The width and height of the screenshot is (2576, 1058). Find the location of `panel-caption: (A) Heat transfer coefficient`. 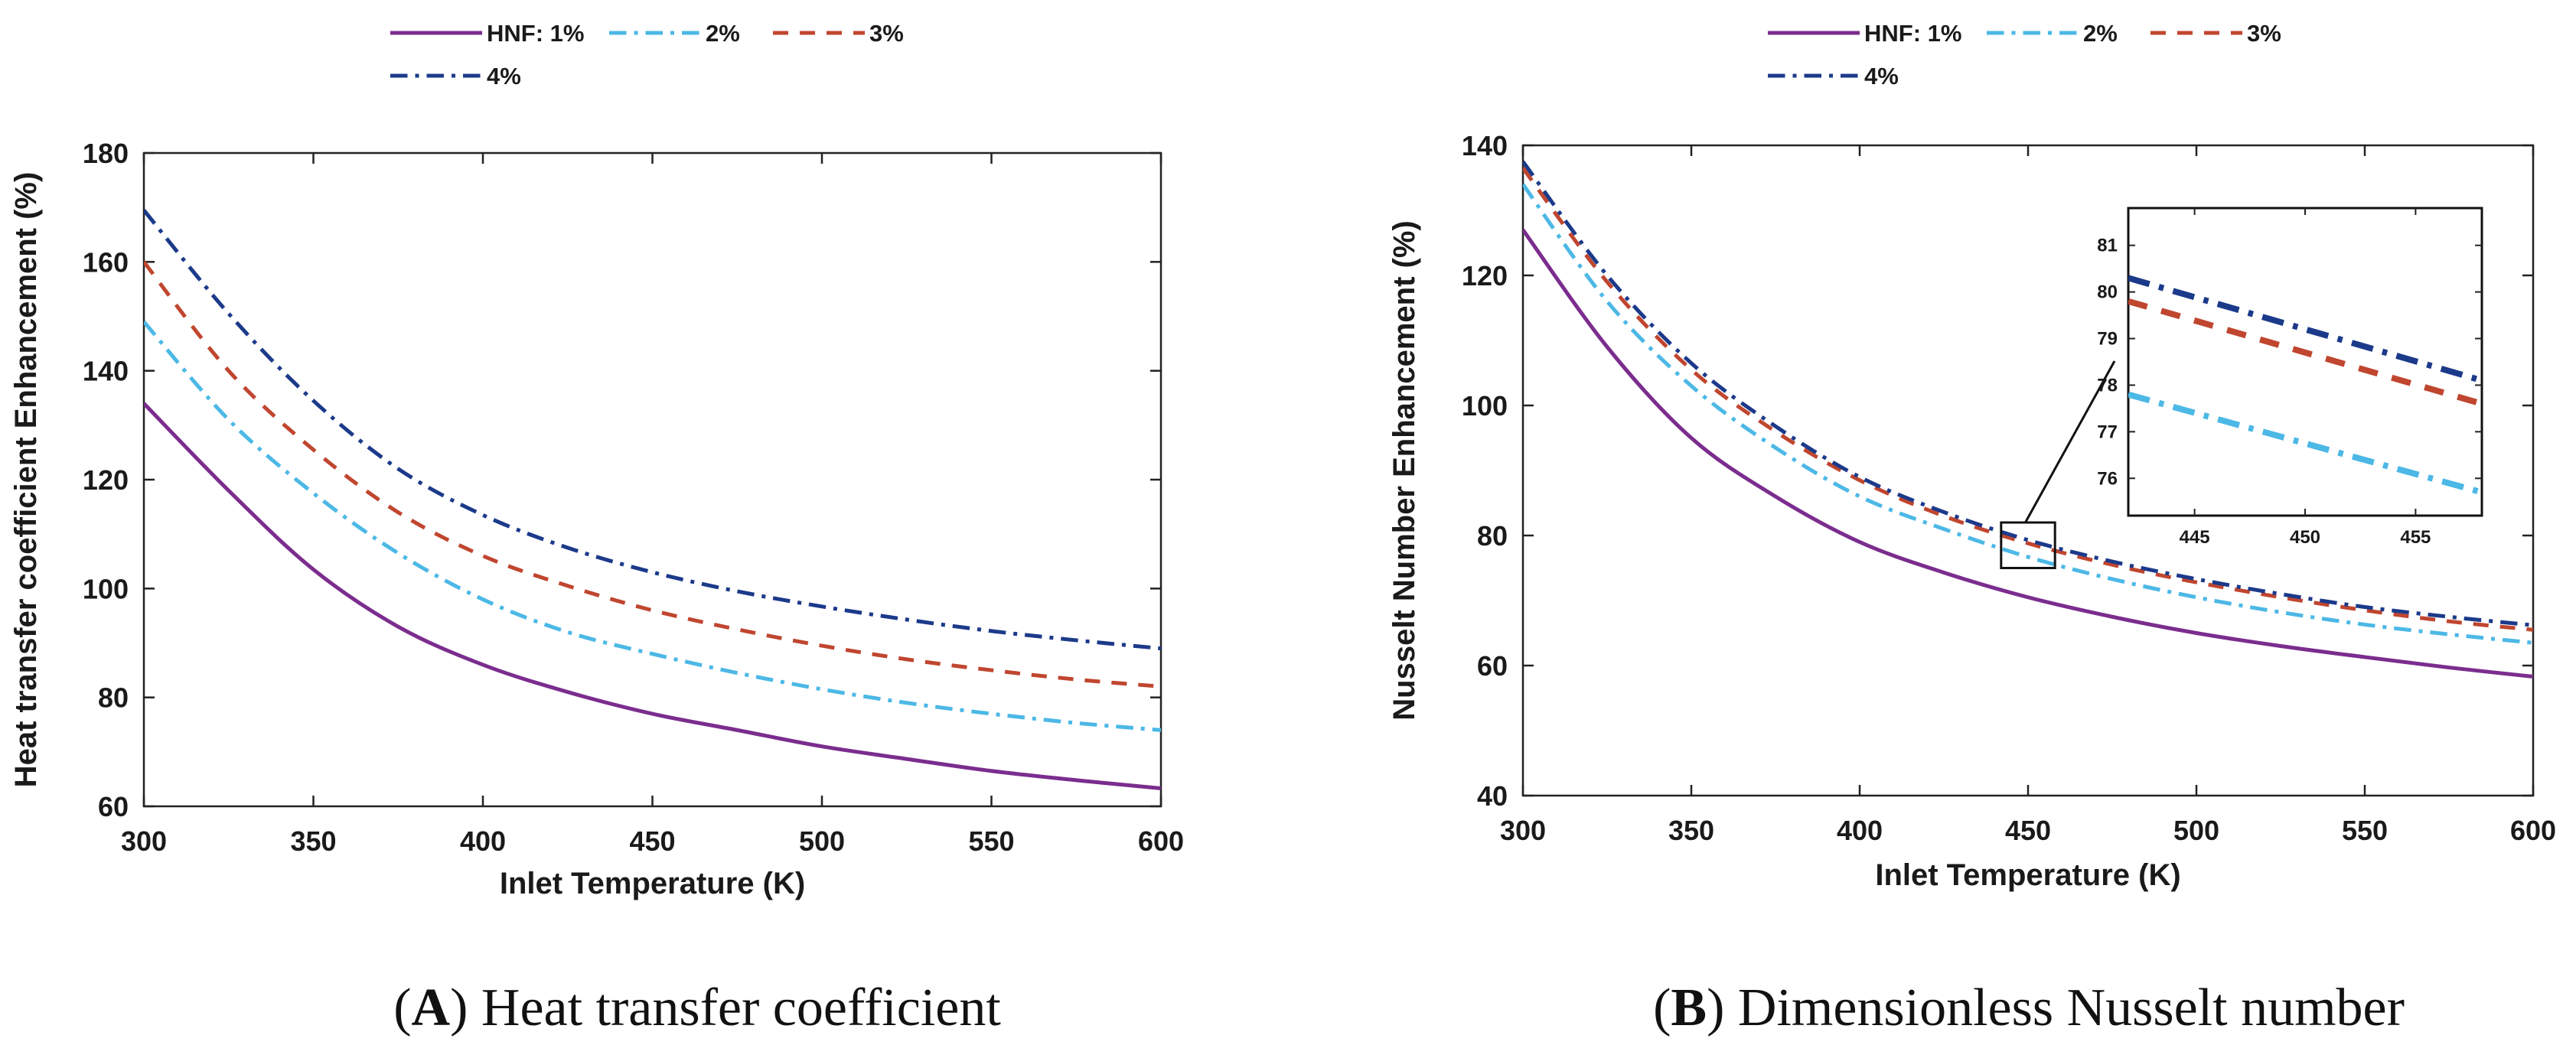

panel-caption: (A) Heat transfer coefficient is located at coordinates (697, 1008).